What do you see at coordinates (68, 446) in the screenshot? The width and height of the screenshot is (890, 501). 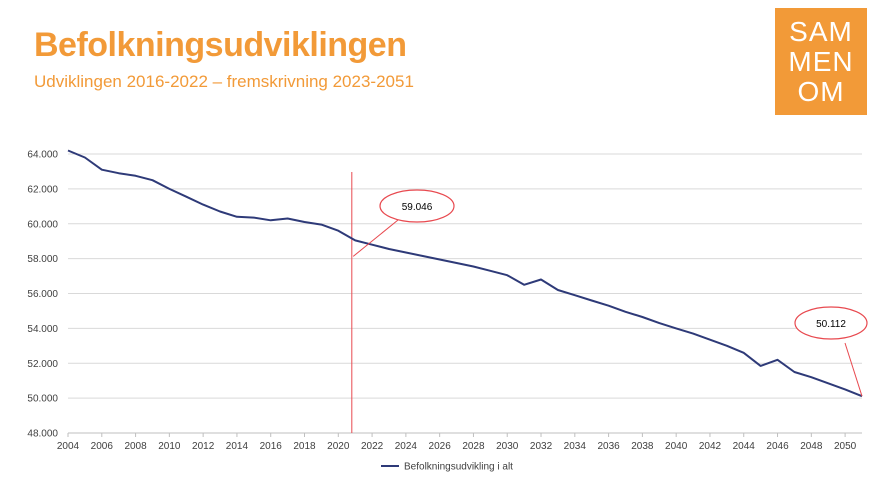 I see `x-tick-label: 2004` at bounding box center [68, 446].